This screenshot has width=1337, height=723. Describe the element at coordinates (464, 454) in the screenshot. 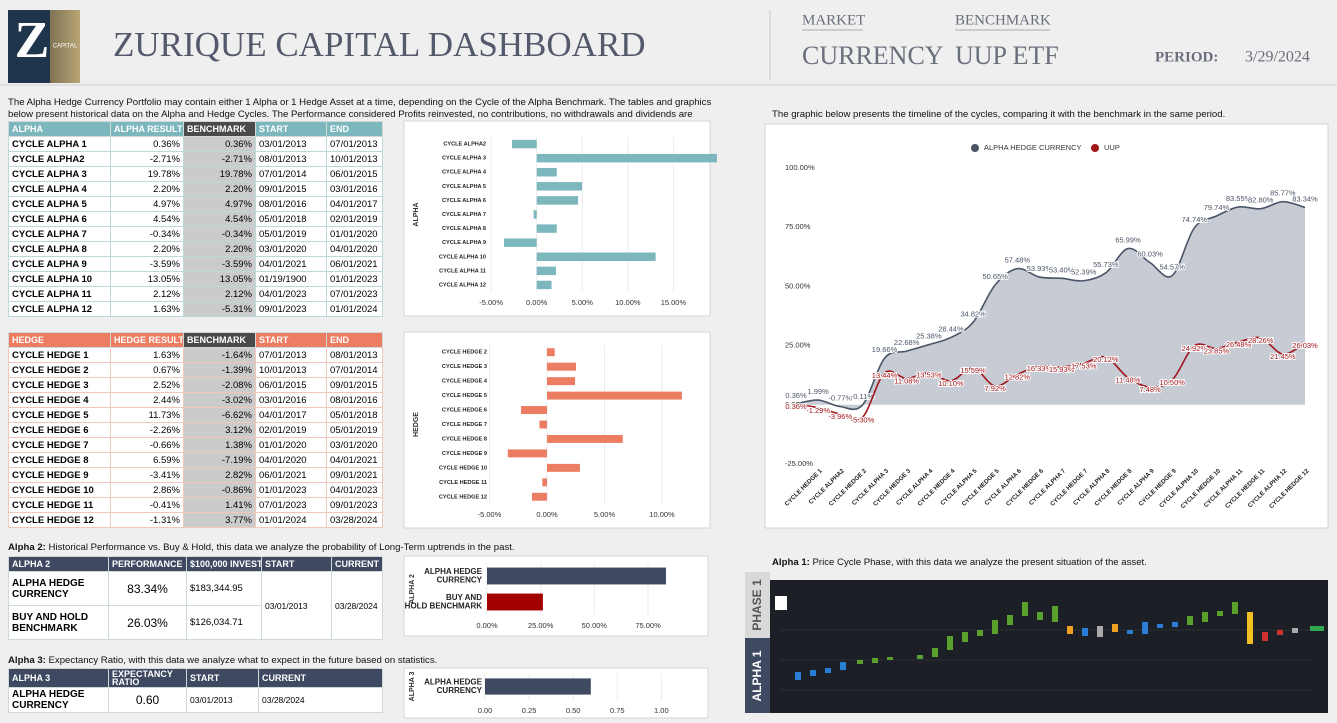

I see `category-label: CYCLE HEDGE 9` at that location.